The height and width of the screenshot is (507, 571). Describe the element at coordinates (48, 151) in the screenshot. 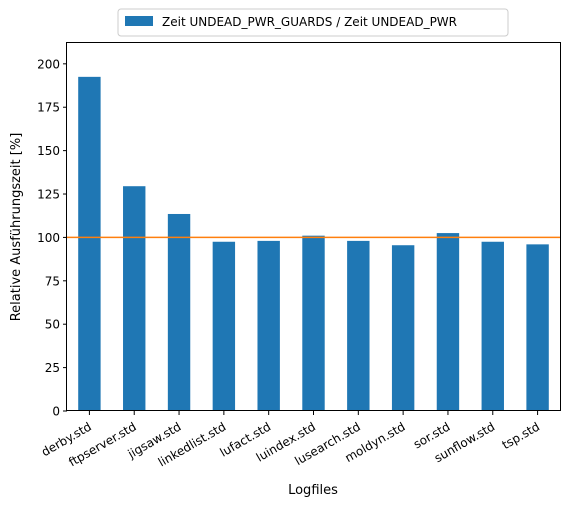

I see `y-tick-label: 150` at that location.